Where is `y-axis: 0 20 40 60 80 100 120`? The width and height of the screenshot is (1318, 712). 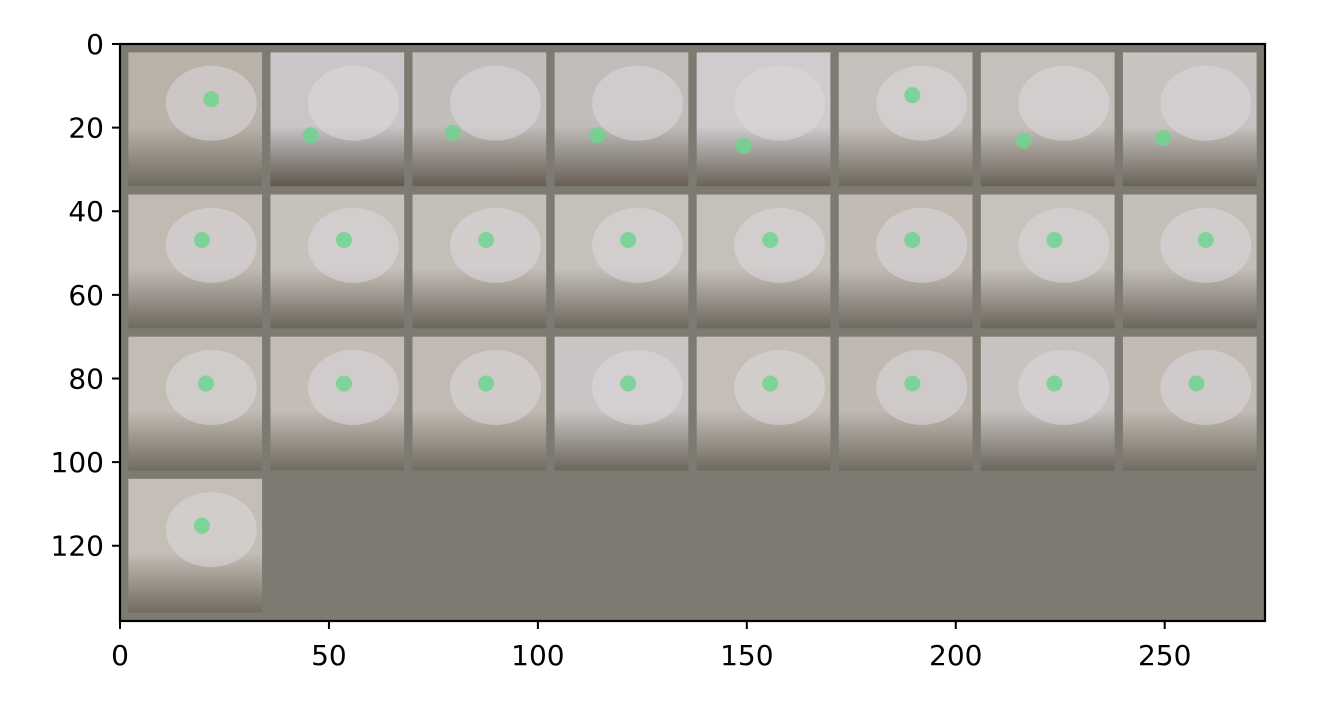
y-axis: 0 20 40 60 80 100 120 is located at coordinates (85, 295).